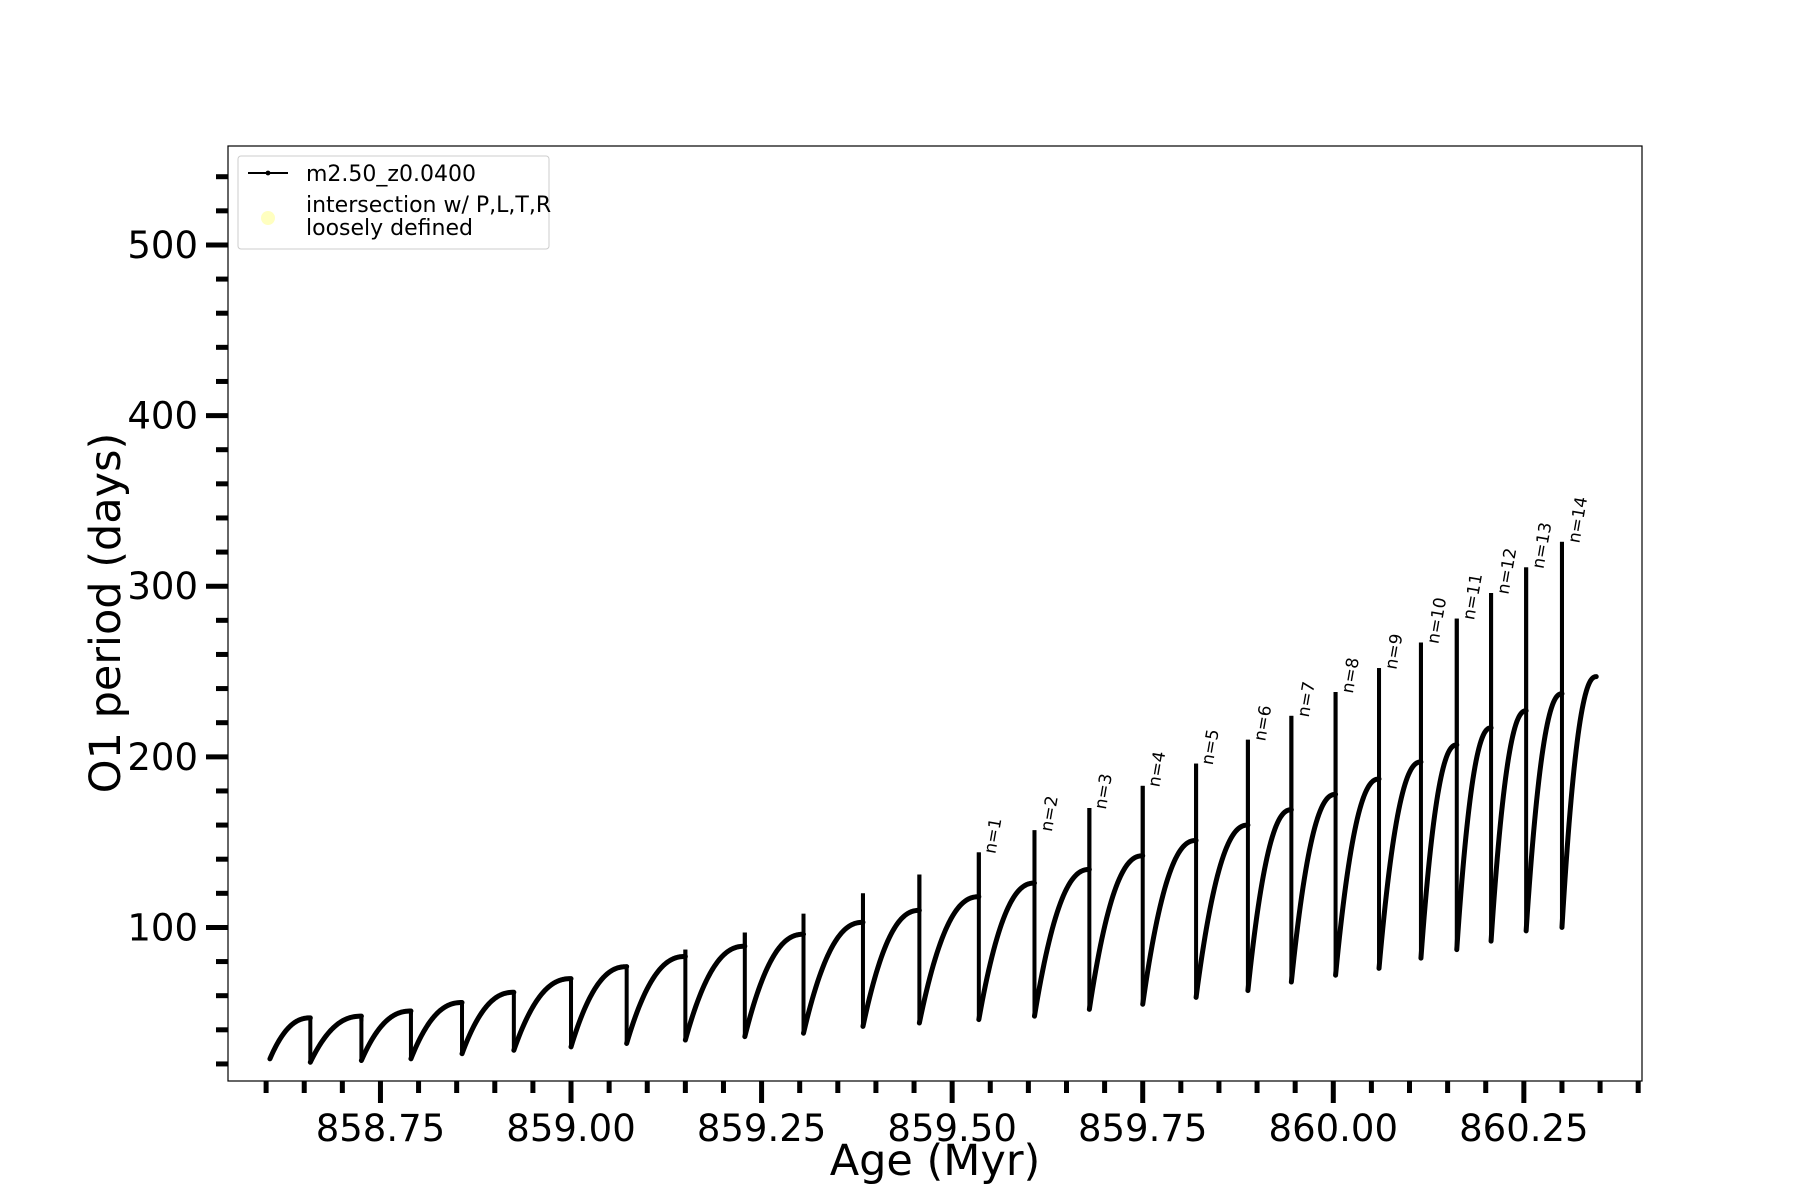  I want to click on y-tick-label: 500, so click(162, 245).